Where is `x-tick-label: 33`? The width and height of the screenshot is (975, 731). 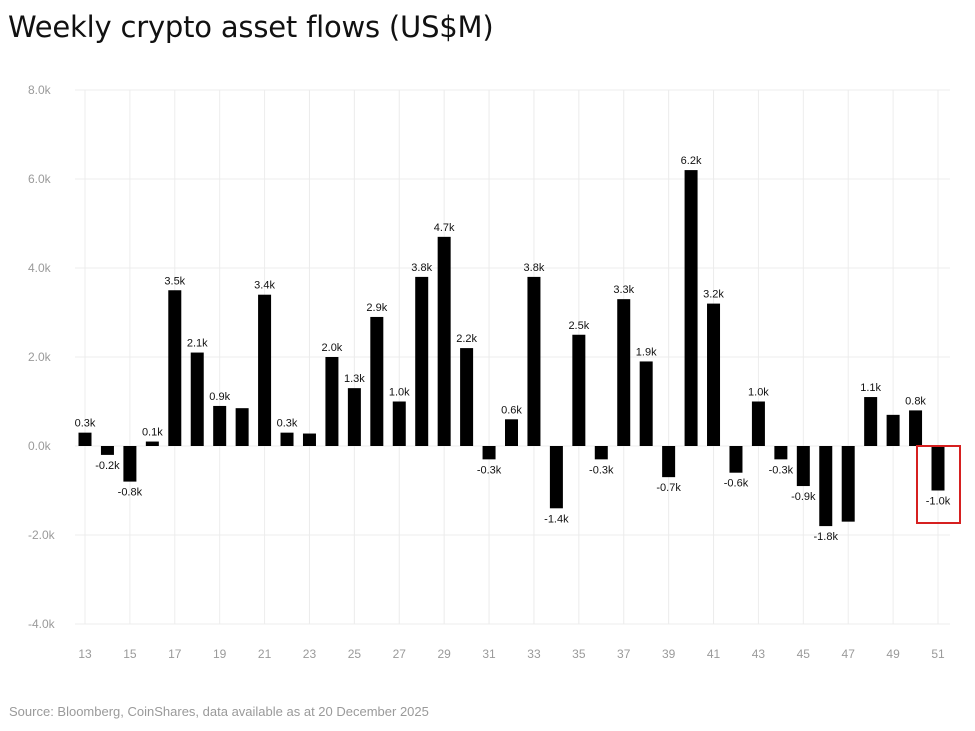
x-tick-label: 33 is located at coordinates (534, 654).